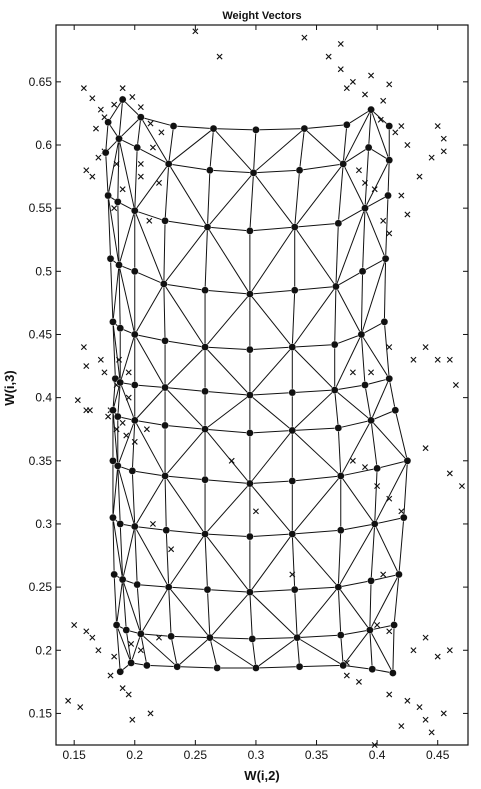 The width and height of the screenshot is (481, 789). I want to click on y-tick-label: 0.4, so click(43, 398).